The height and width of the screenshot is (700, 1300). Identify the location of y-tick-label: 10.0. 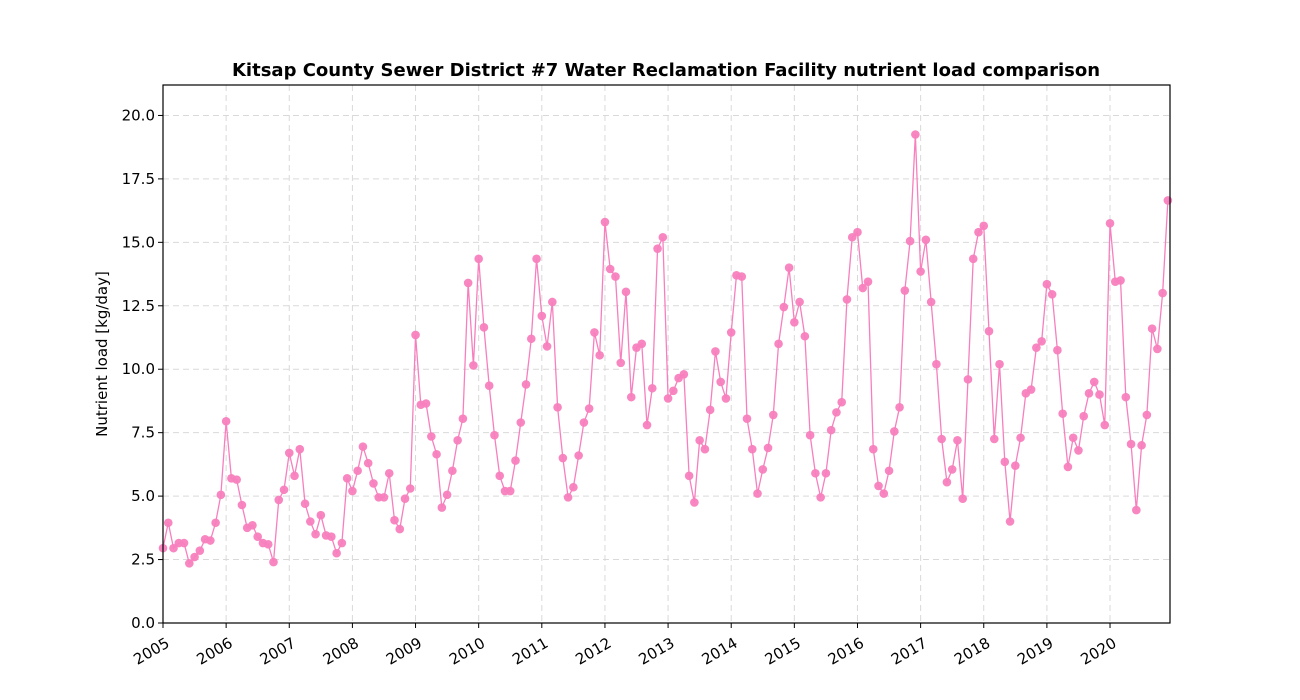
(138, 369).